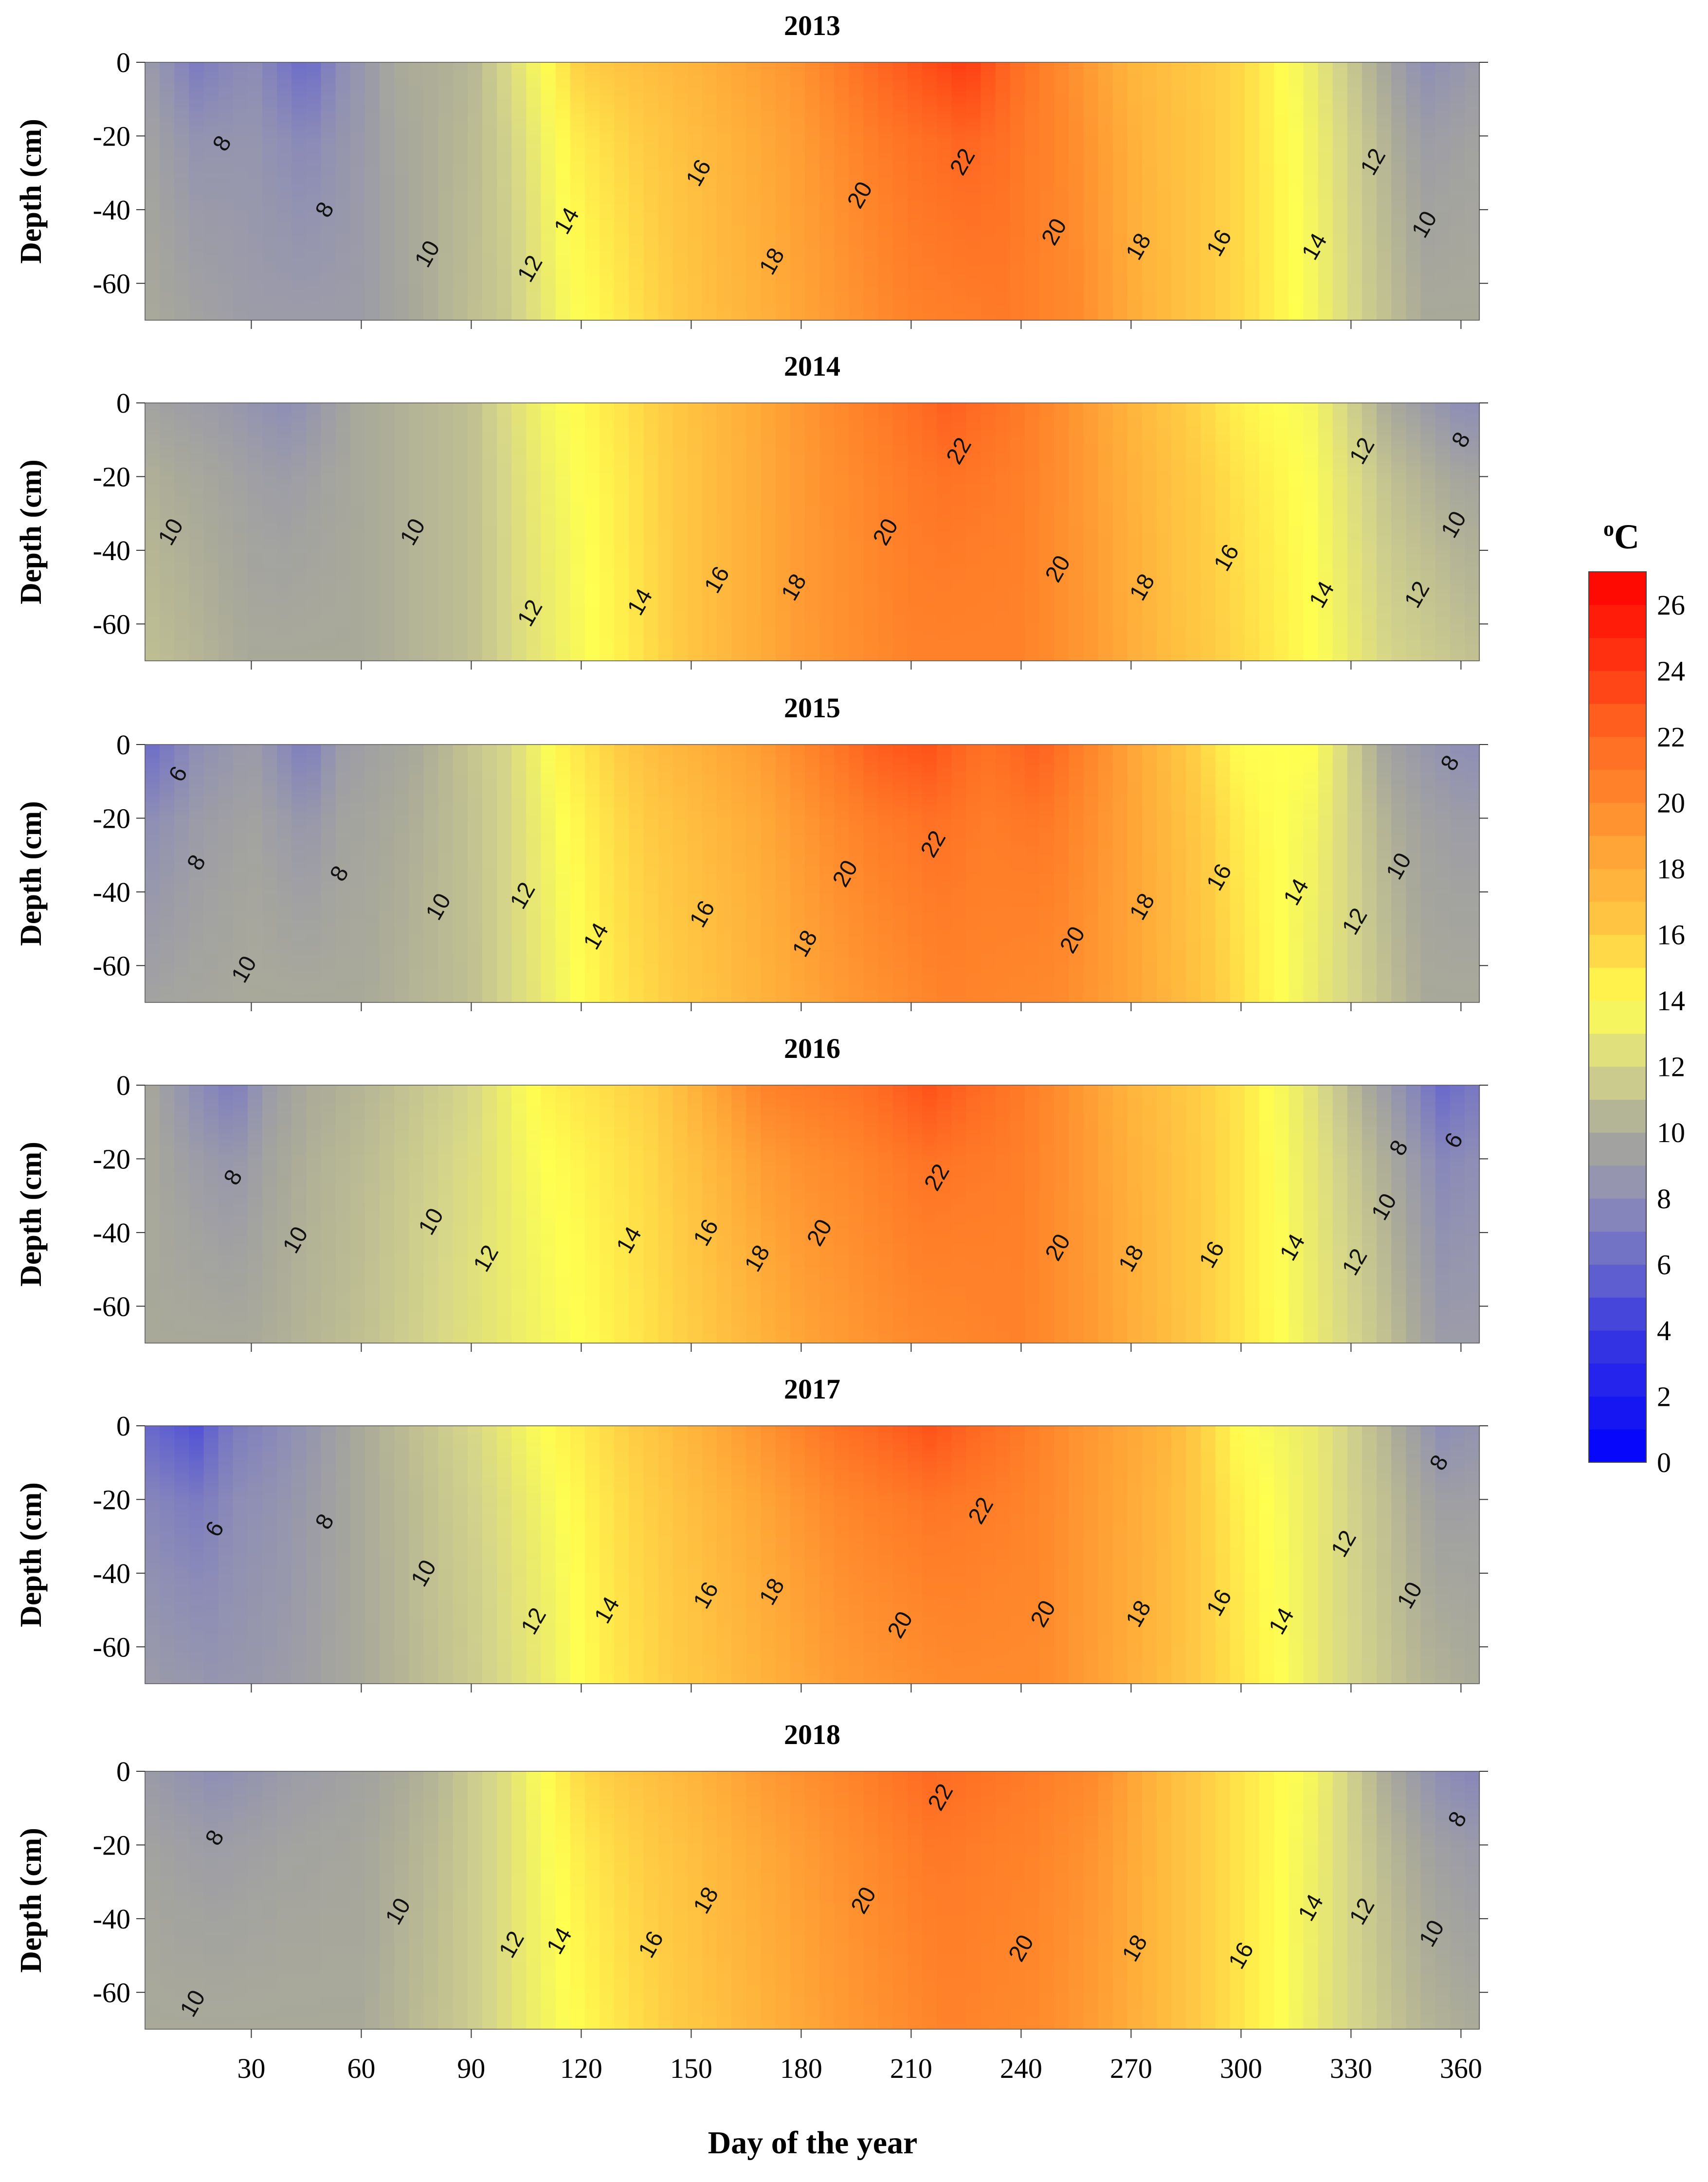 Image resolution: width=1708 pixels, height=2182 pixels. I want to click on plot-frame, so click(812, 1214).